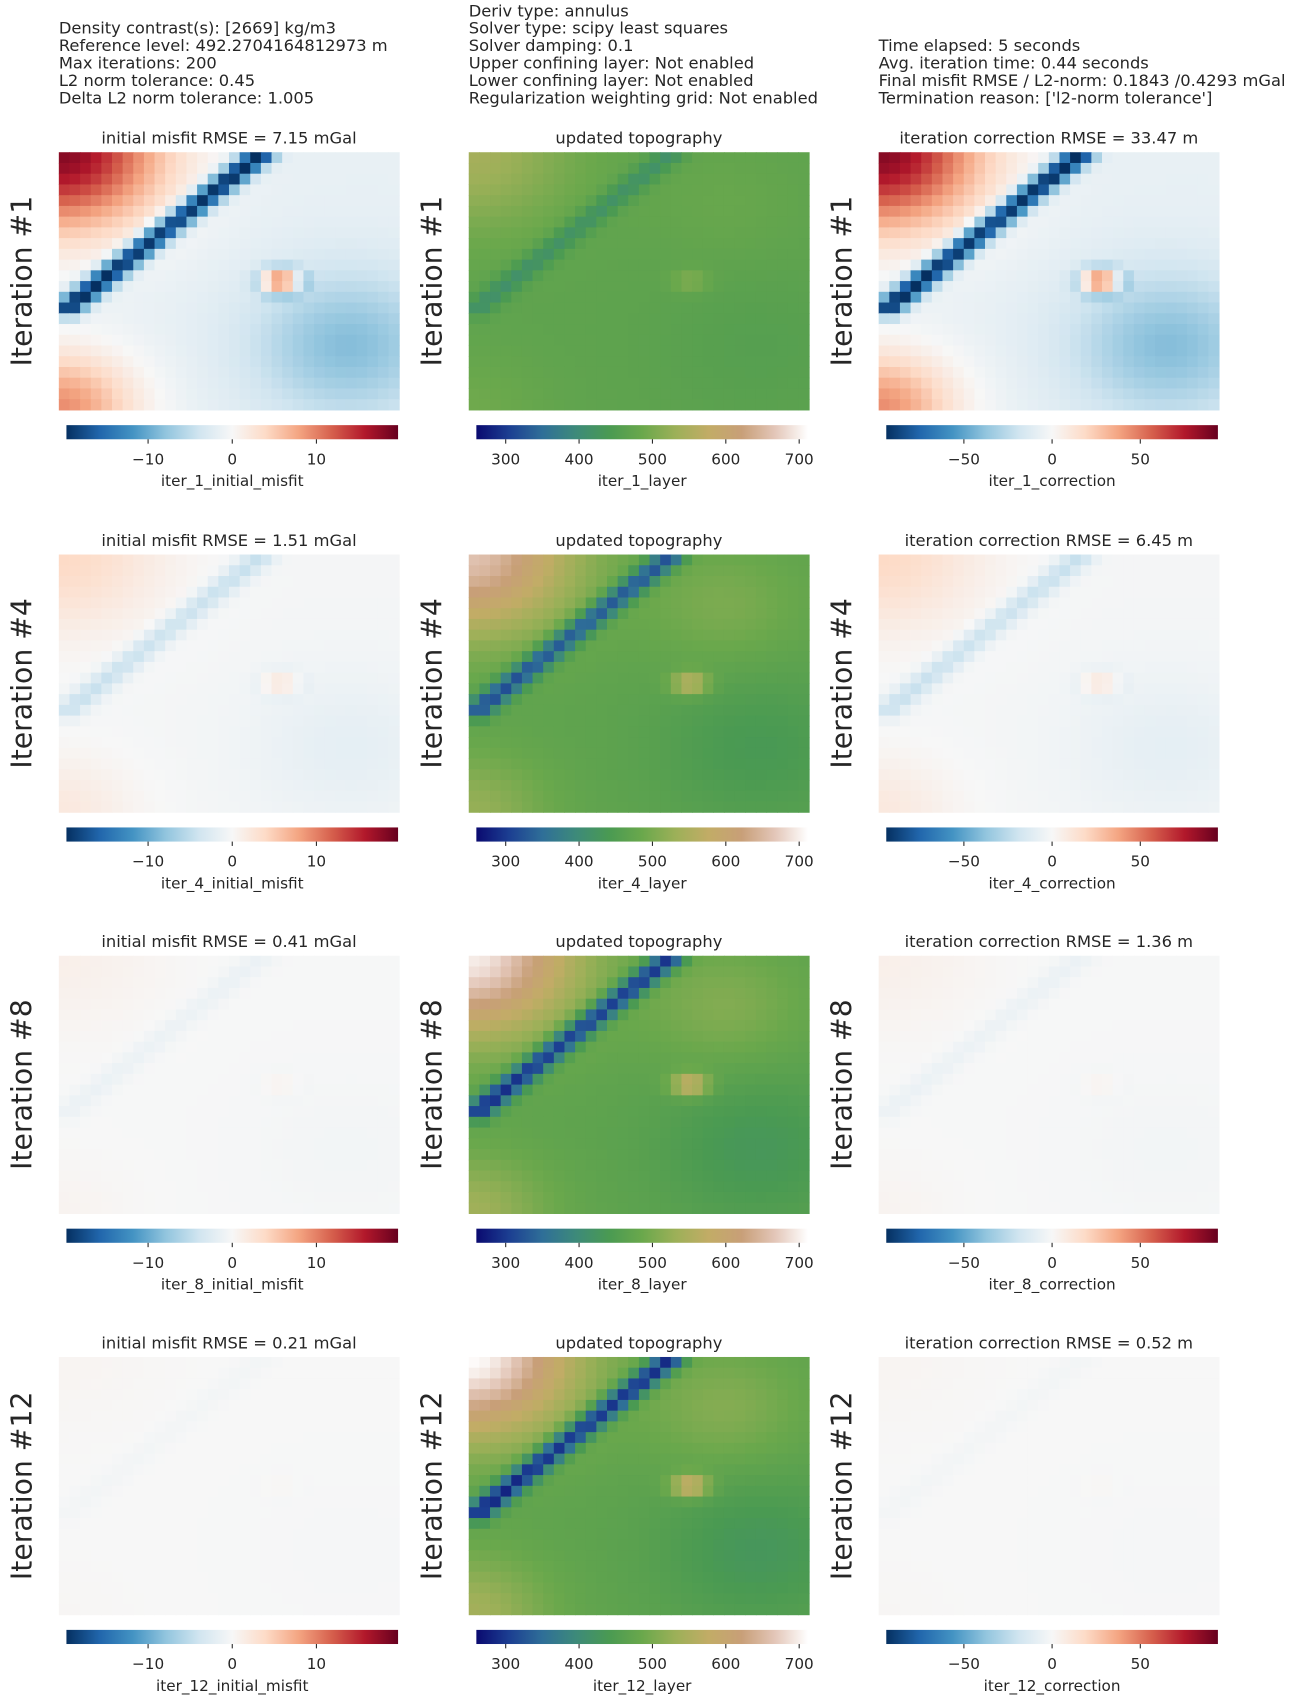  Describe the element at coordinates (1049, 1342) in the screenshot. I see `panel-title: iteration correction RMSE = 0.52 m` at that location.